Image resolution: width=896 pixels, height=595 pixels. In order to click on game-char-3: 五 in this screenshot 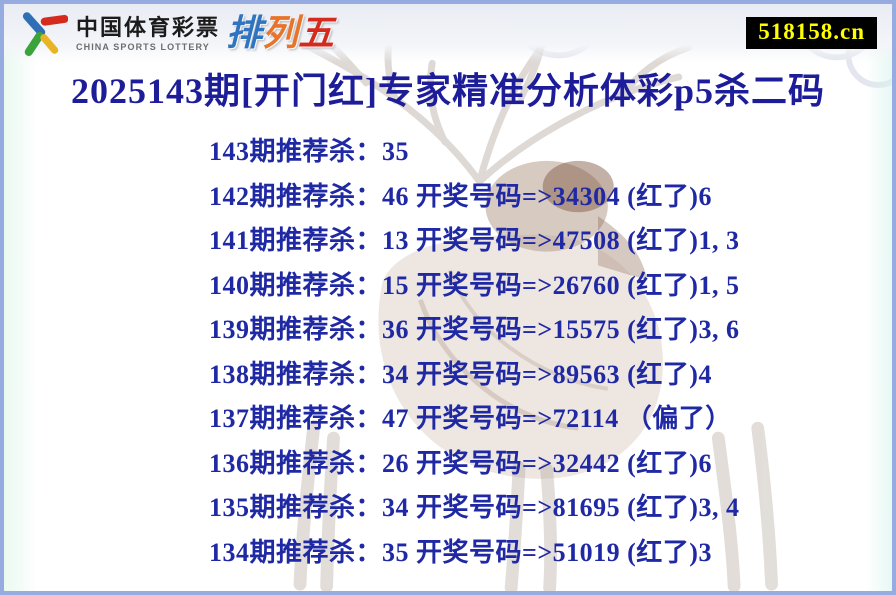, I will do `click(316, 32)`.